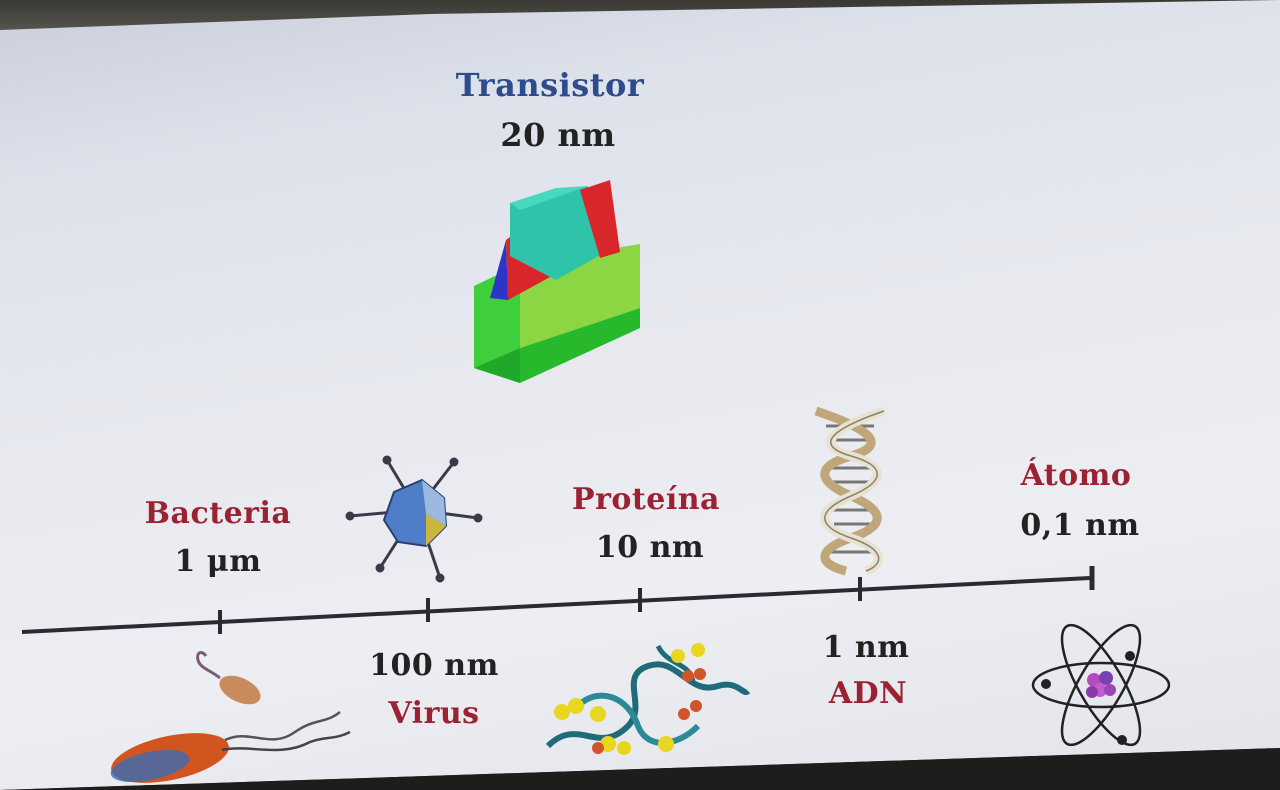 Image resolution: width=1280 pixels, height=790 pixels. I want to click on transistor-title: Transistor, so click(550, 85).